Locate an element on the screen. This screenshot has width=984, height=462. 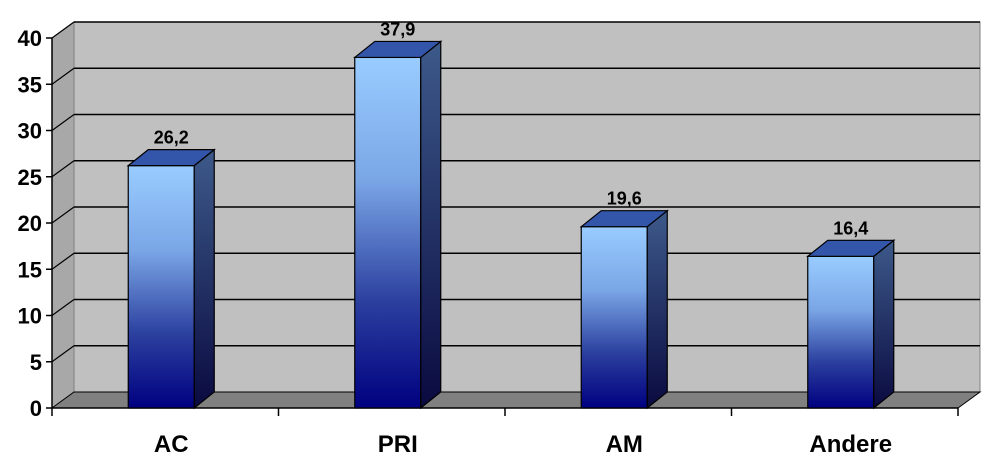
bar-ac is located at coordinates (171, 279).